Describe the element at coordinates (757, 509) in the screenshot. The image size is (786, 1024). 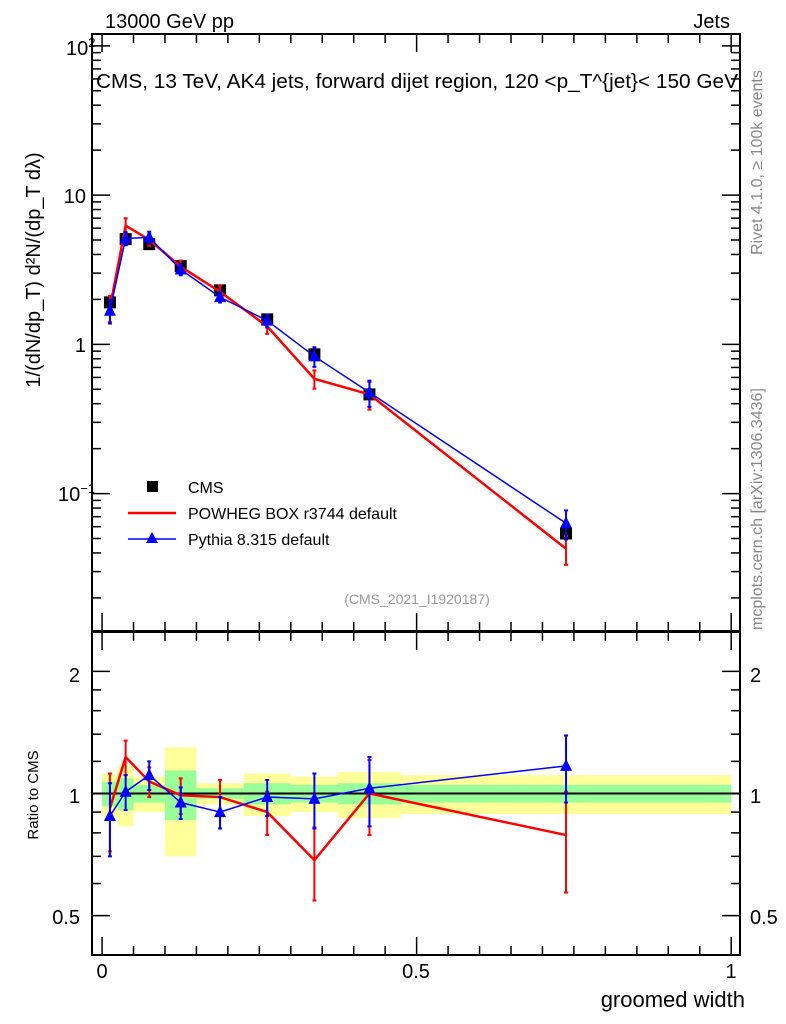
I see `mcplots-label: mcplots.cern.ch [arXiv:1306.3436]` at that location.